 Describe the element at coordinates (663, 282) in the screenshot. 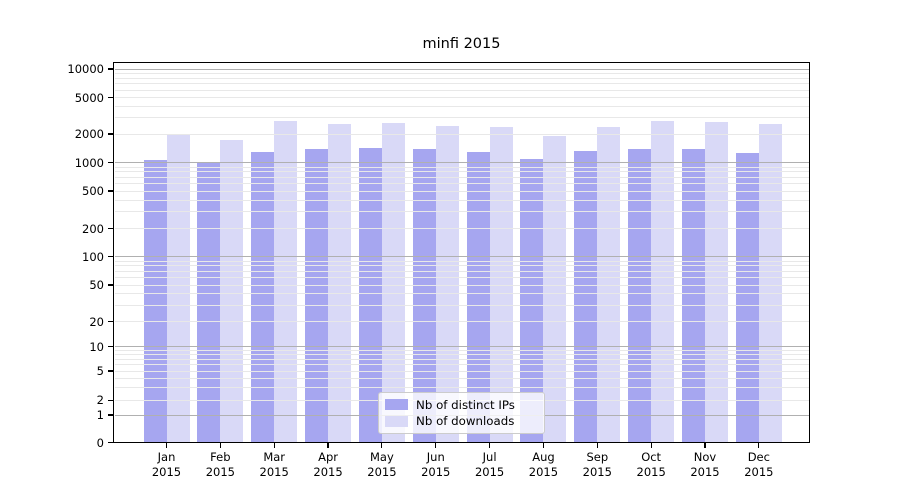

I see `bar-downloads-oct` at that location.